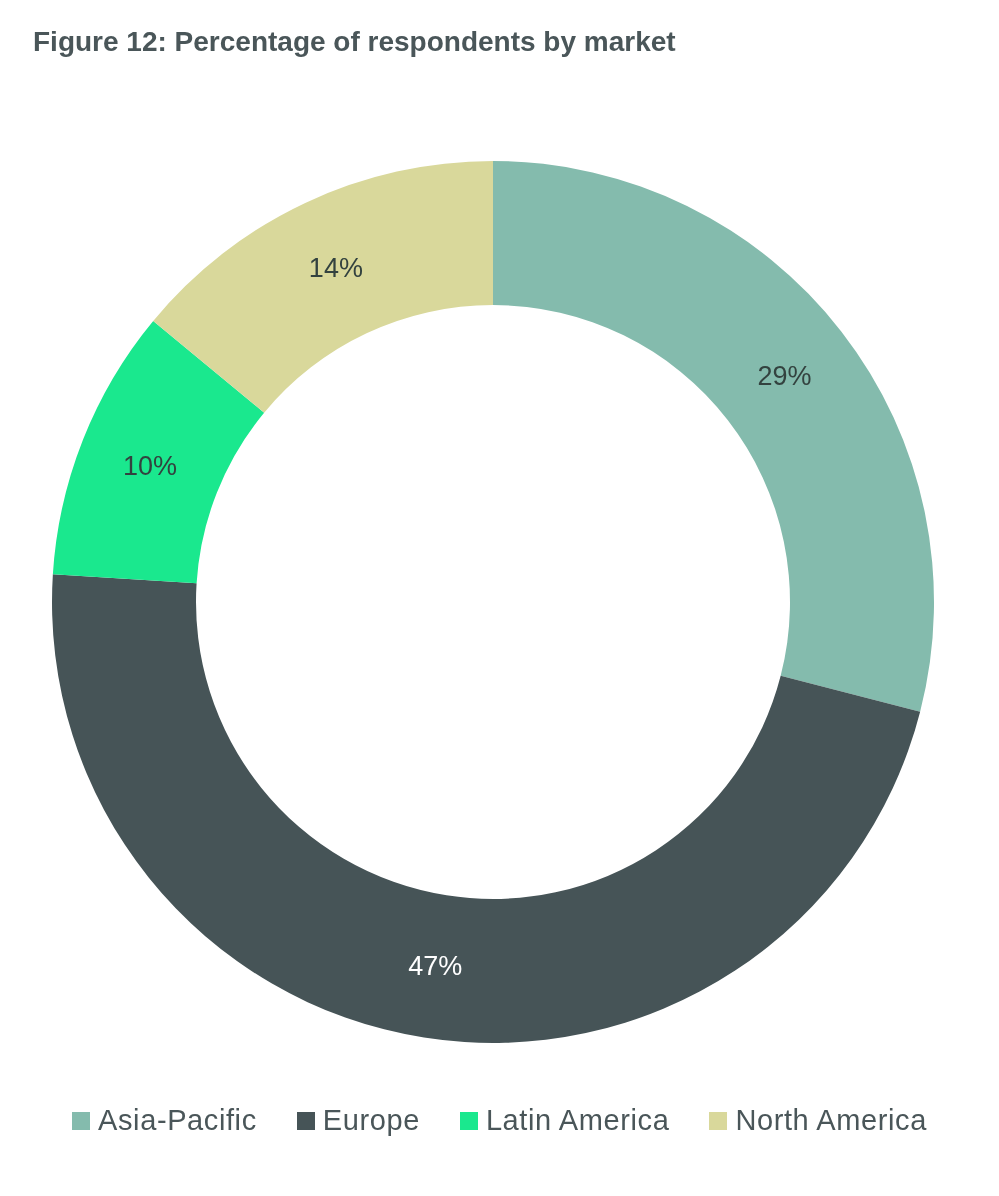 This screenshot has height=1196, width=999. What do you see at coordinates (149, 466) in the screenshot?
I see `data-label: 10%` at bounding box center [149, 466].